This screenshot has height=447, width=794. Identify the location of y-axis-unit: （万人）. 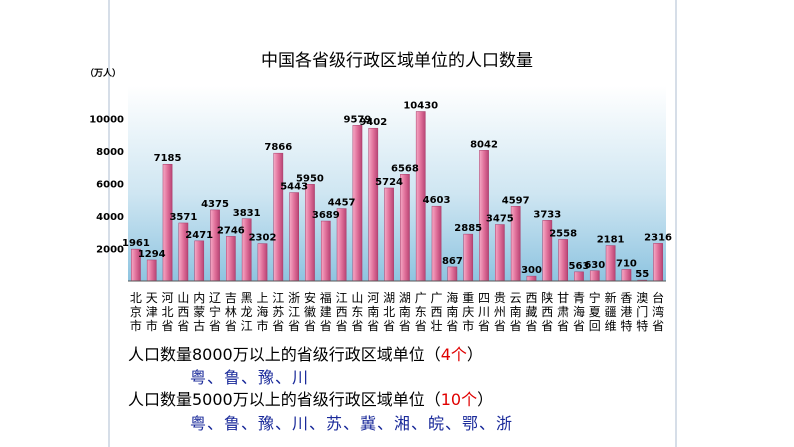
(103, 73).